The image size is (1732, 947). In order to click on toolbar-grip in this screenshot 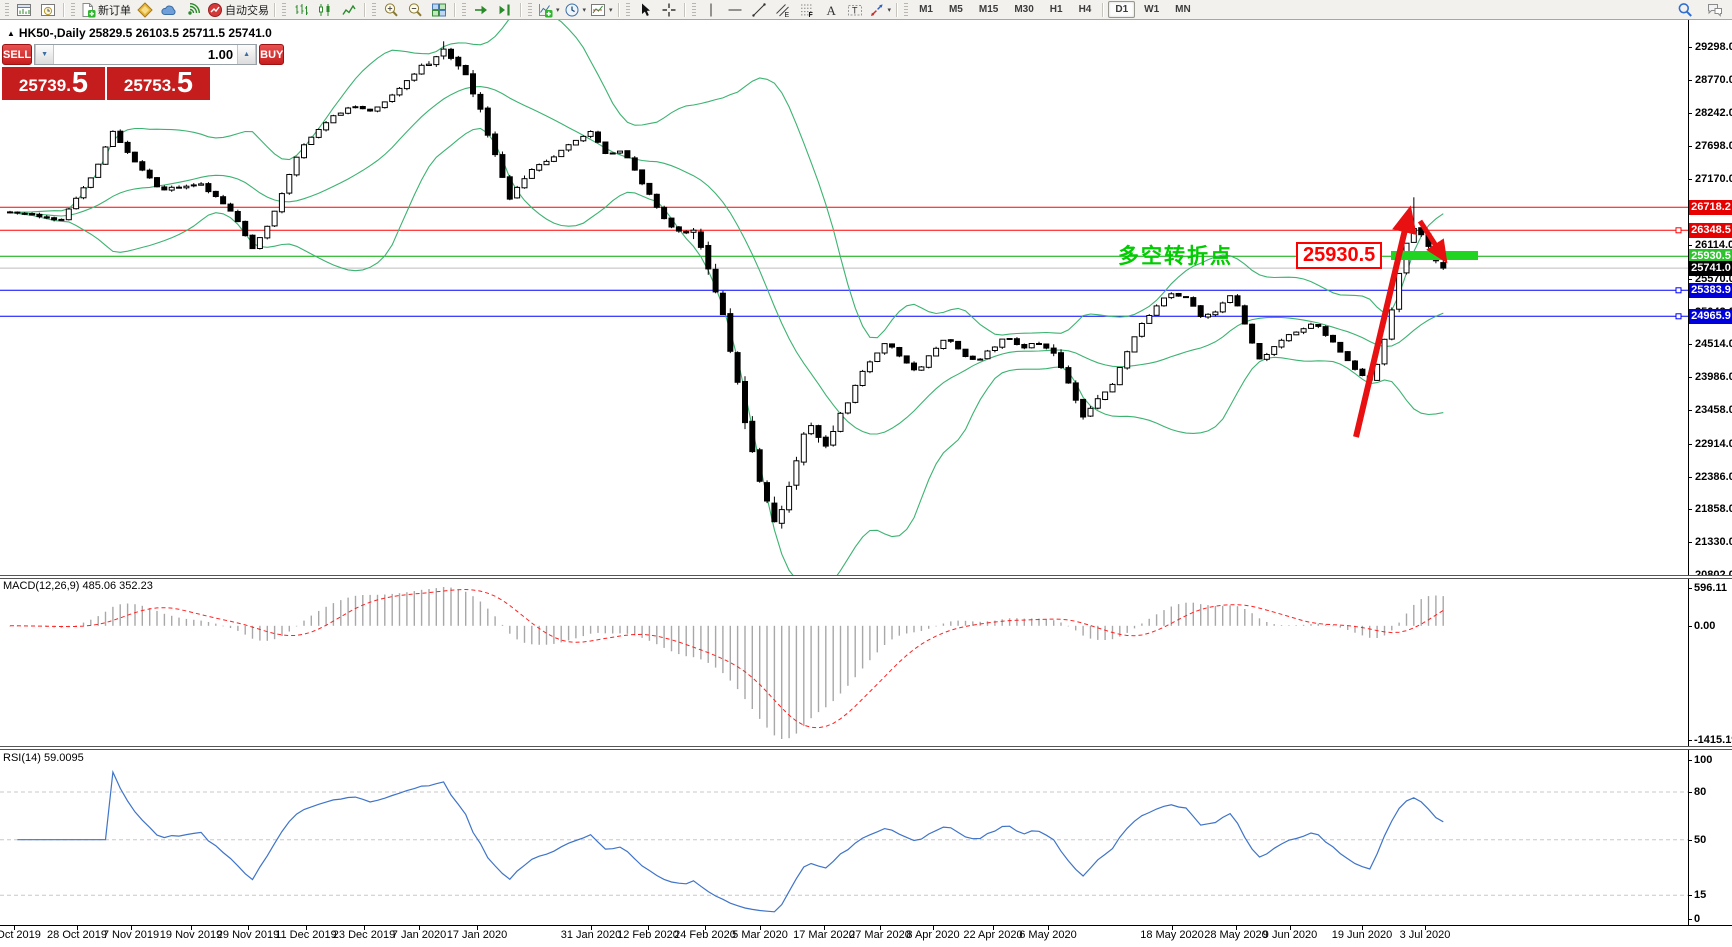, I will do `click(7, 9)`.